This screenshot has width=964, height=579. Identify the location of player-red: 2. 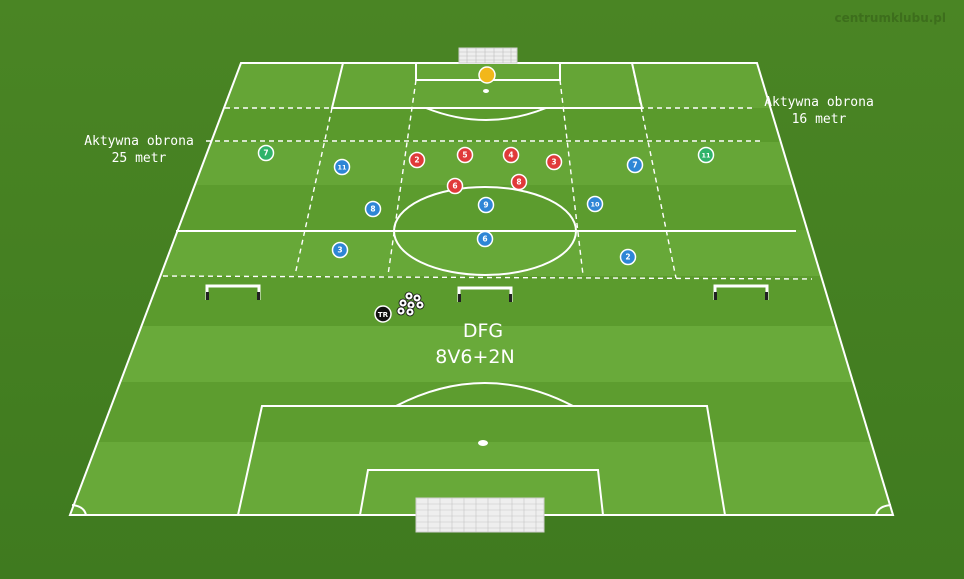
(417, 160).